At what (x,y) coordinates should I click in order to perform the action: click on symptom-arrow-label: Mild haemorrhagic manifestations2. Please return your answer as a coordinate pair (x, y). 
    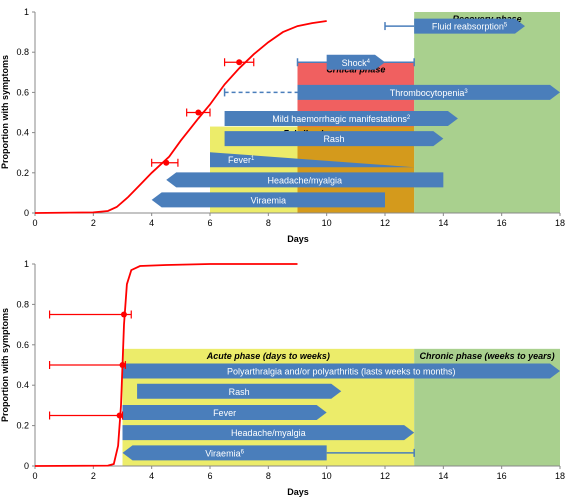
    Looking at the image, I should click on (341, 119).